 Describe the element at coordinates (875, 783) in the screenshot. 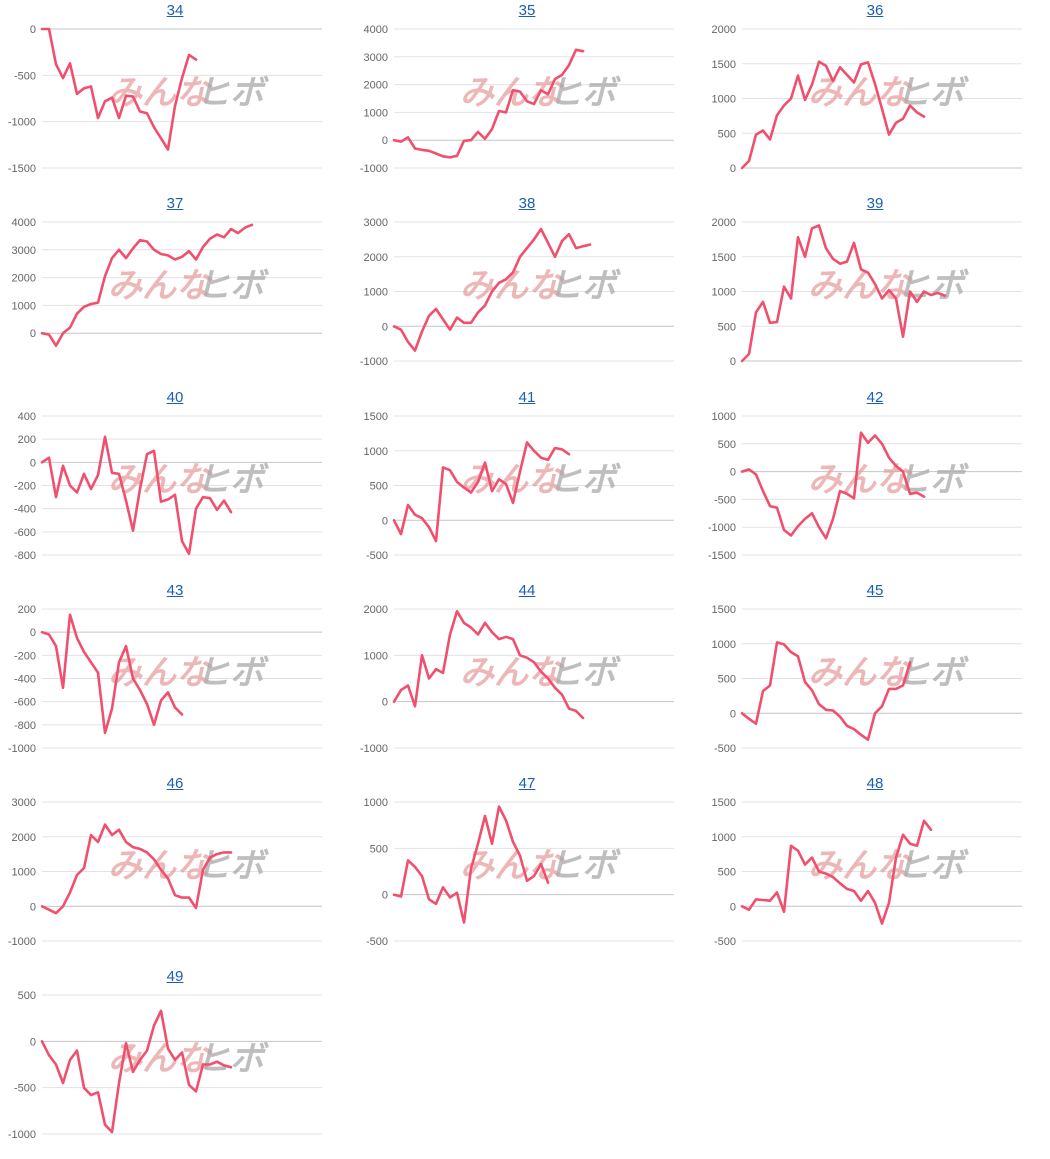

I see `chart-title-link: 48` at that location.